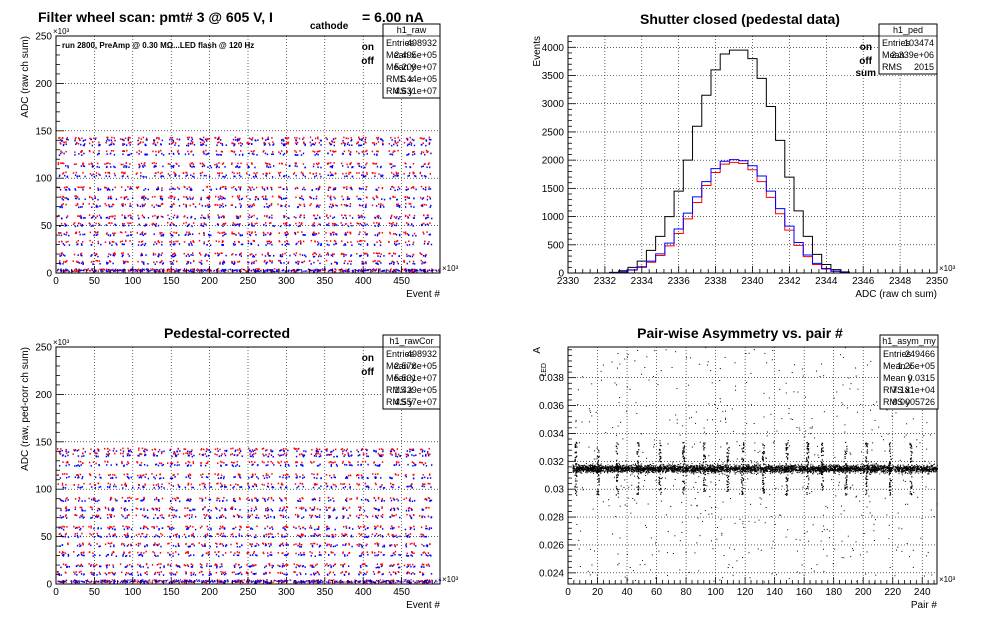  I want to click on x-tick-label: 100, so click(132, 281).